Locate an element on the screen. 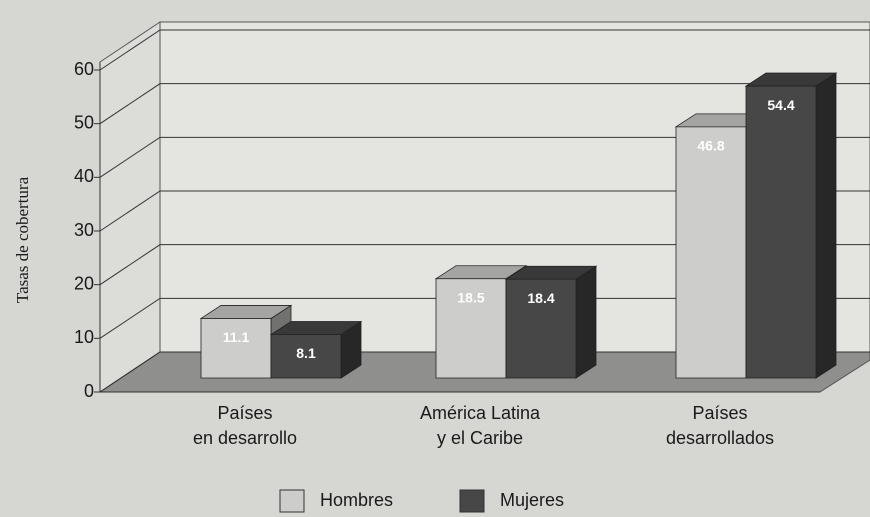  side-wall is located at coordinates (130, 207).